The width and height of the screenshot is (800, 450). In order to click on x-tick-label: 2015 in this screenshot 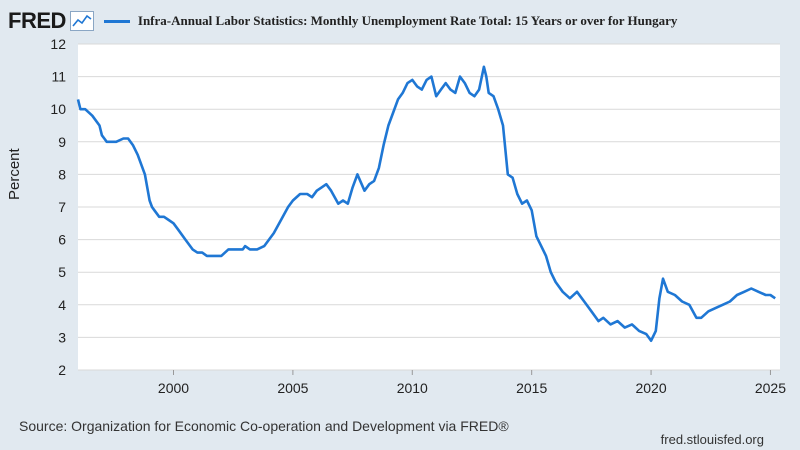, I will do `click(531, 388)`.